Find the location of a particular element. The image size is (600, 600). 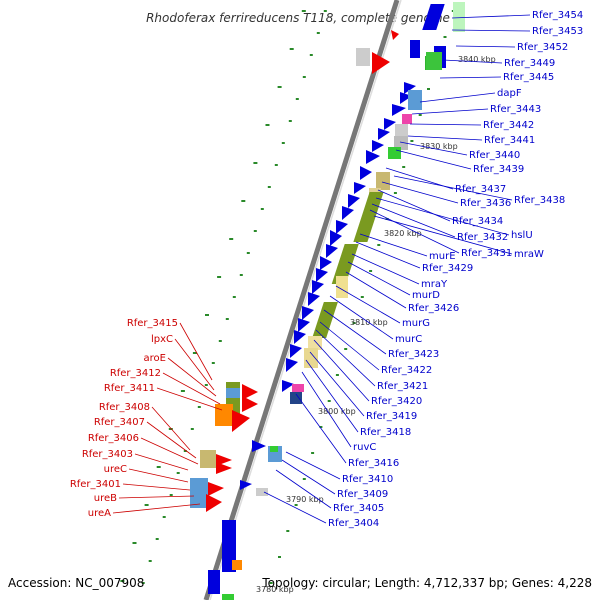

gene-label-rfer-3416: Rfer_3416 is located at coordinates (373, 463).